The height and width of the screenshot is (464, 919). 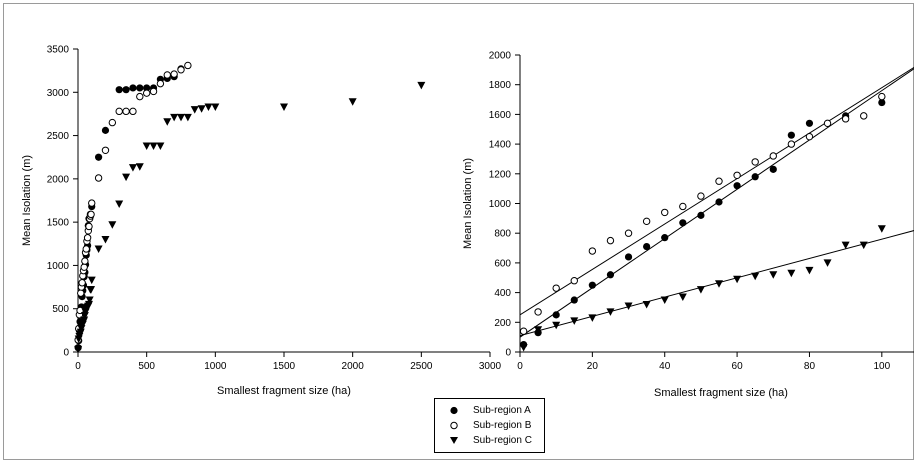 I want to click on legend: Sub-region A Sub-region B Sub-region C, so click(x=489, y=425).